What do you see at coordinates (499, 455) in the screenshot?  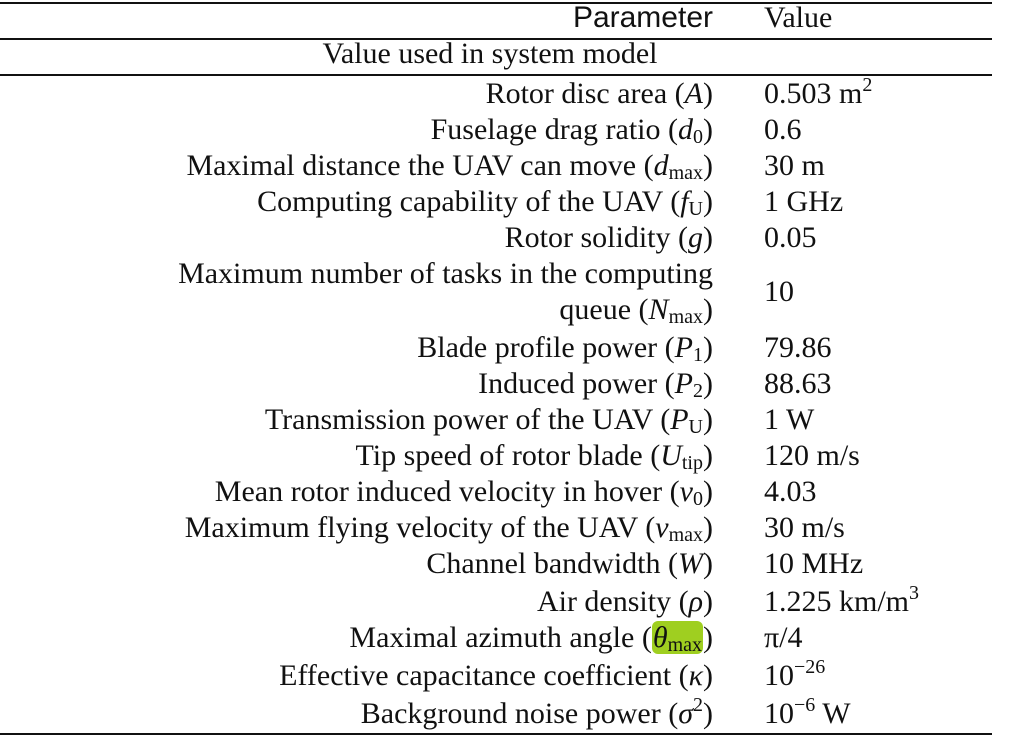 I see `param-text: Tip speed of rotor blade` at bounding box center [499, 455].